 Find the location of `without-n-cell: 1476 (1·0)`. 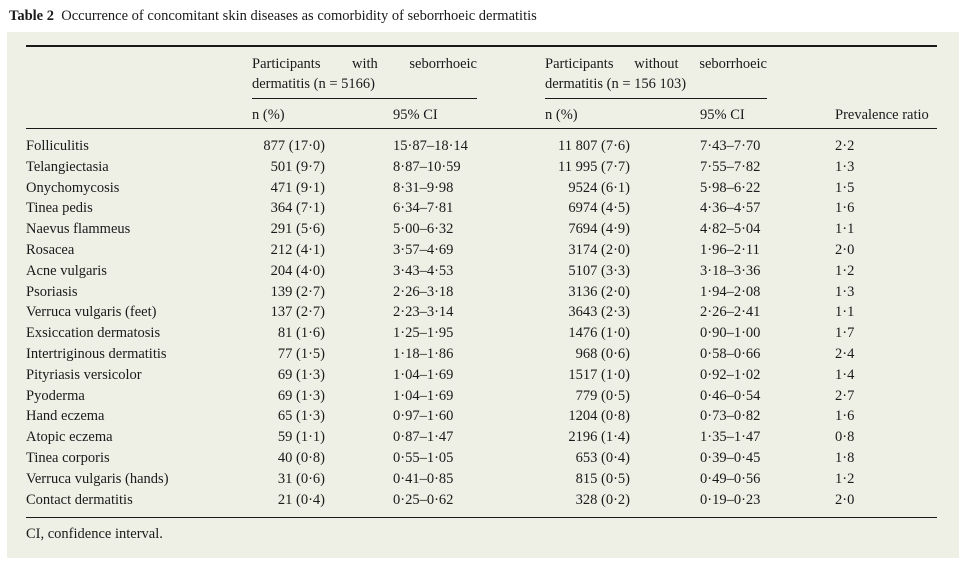

without-n-cell: 1476 (1·0) is located at coordinates (599, 333).